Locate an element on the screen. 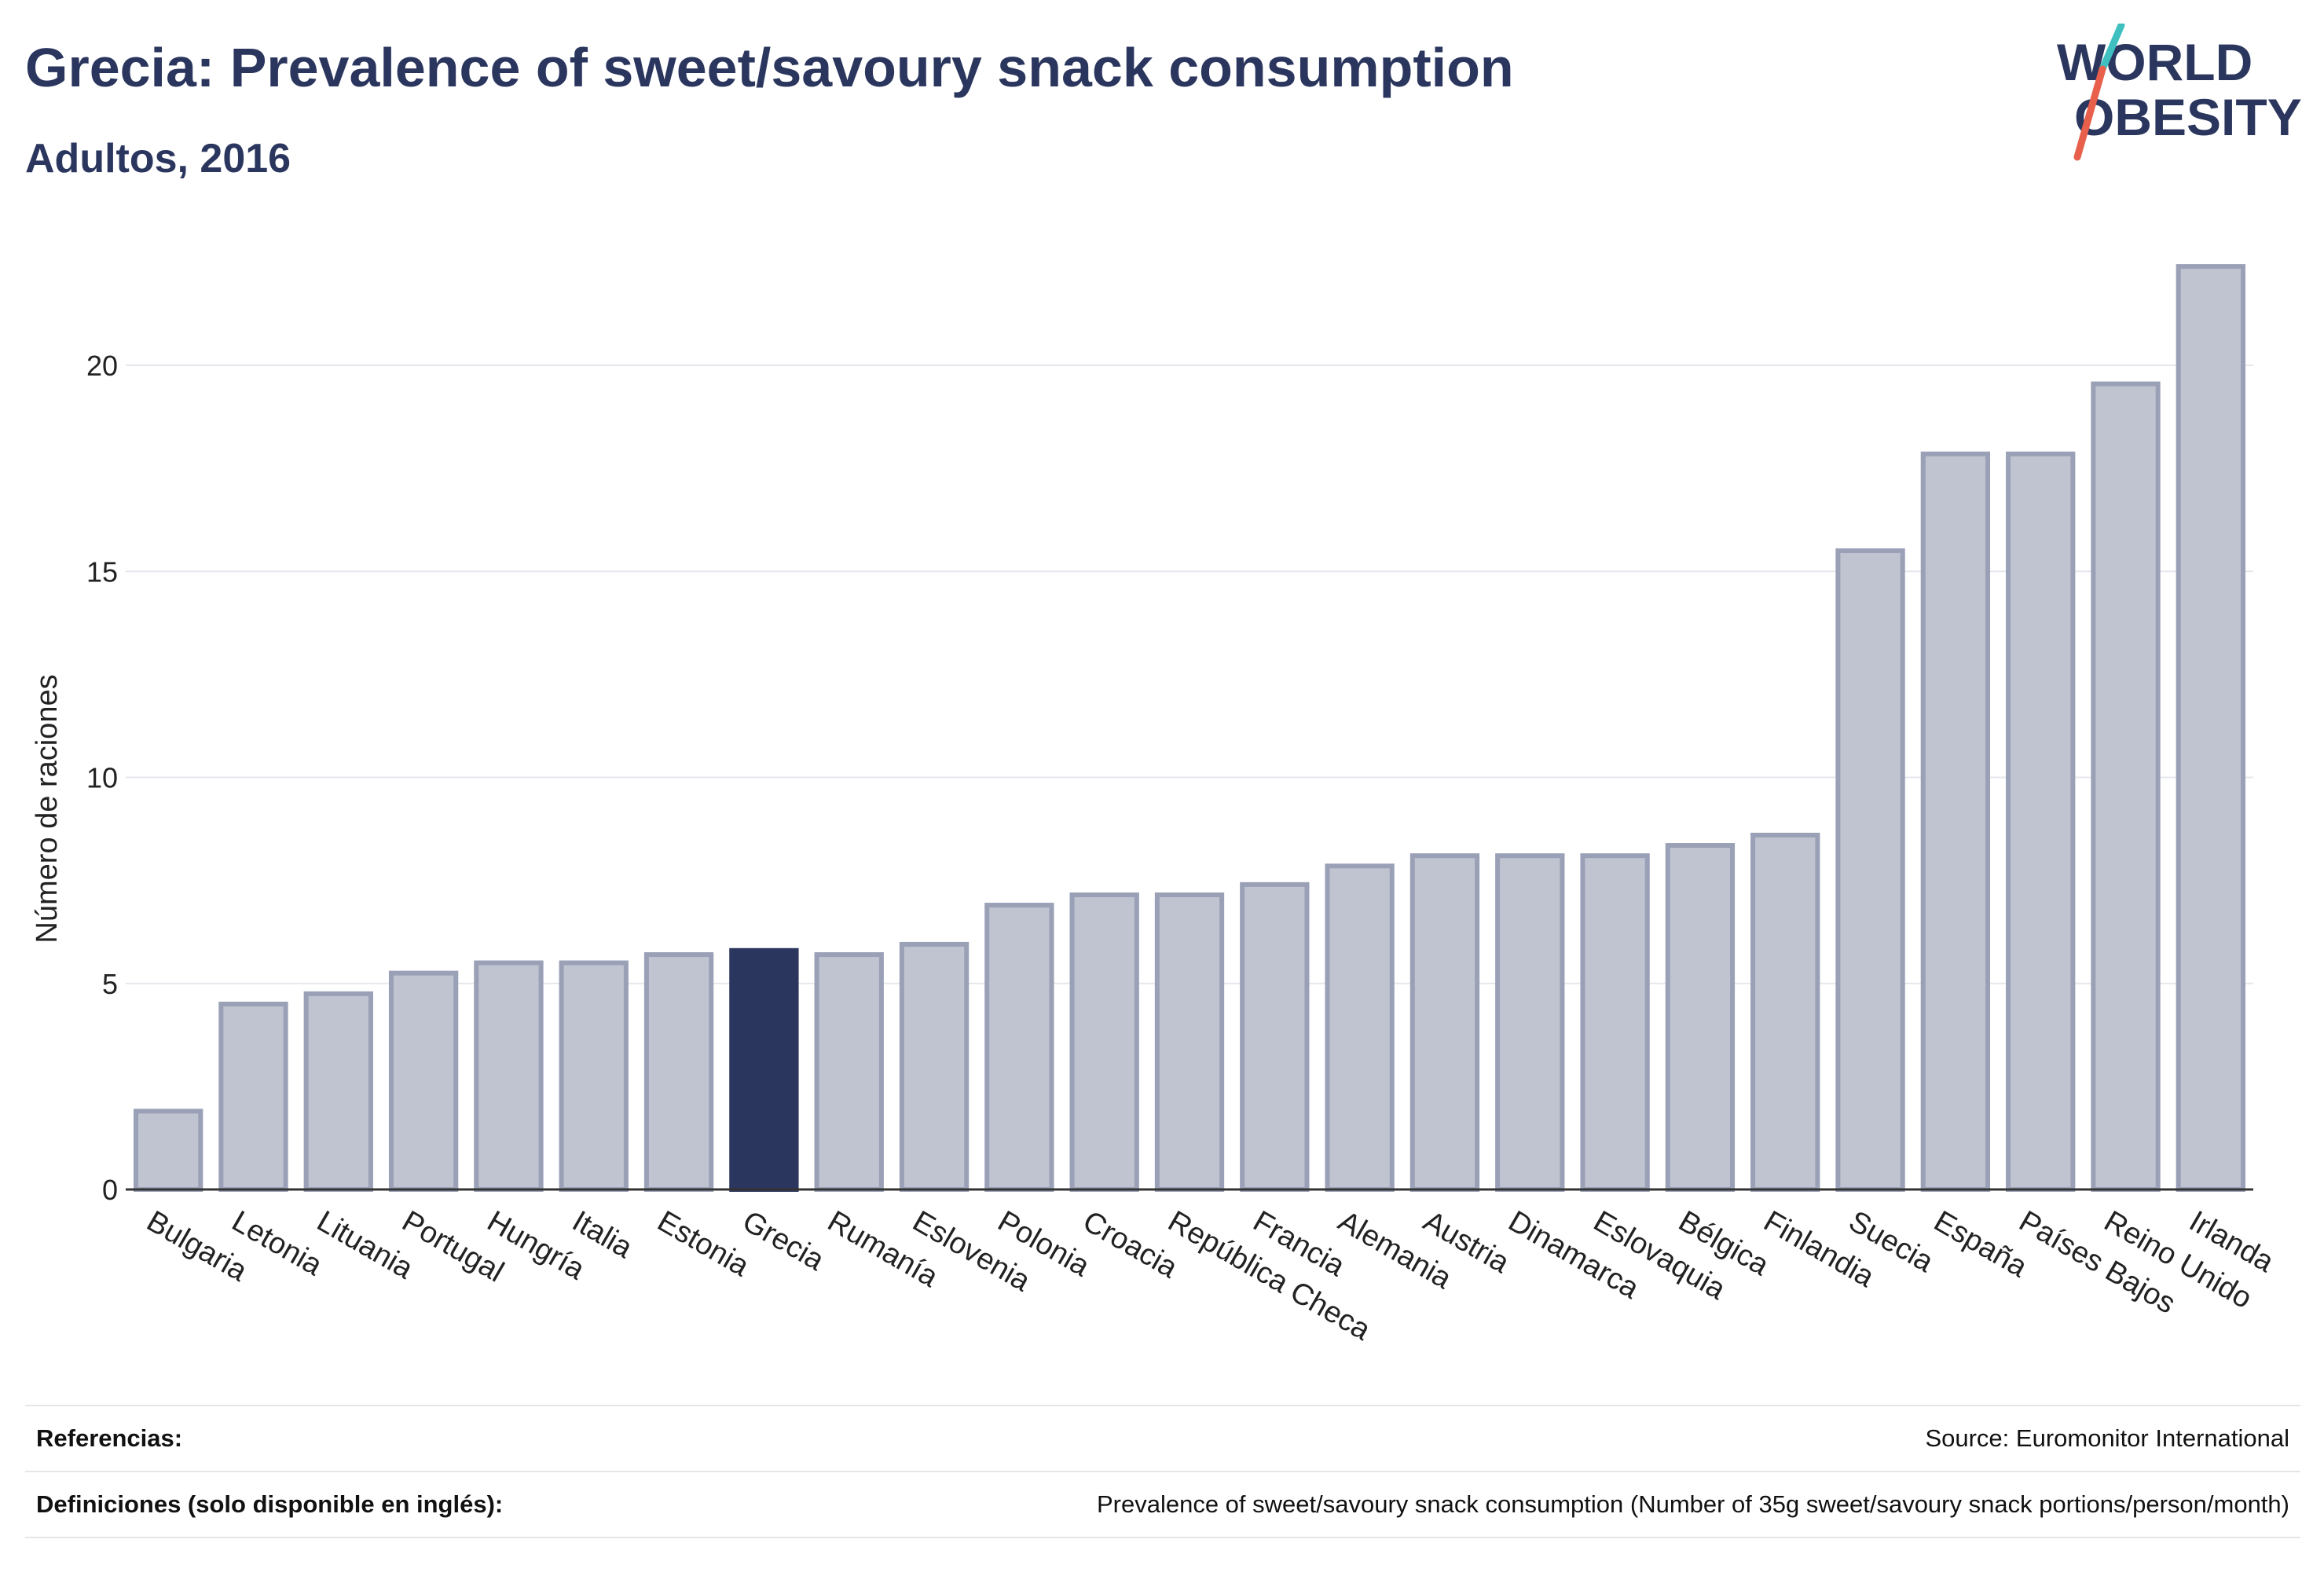 The image size is (2324, 1576). bar-highlighted is located at coordinates (764, 1070).